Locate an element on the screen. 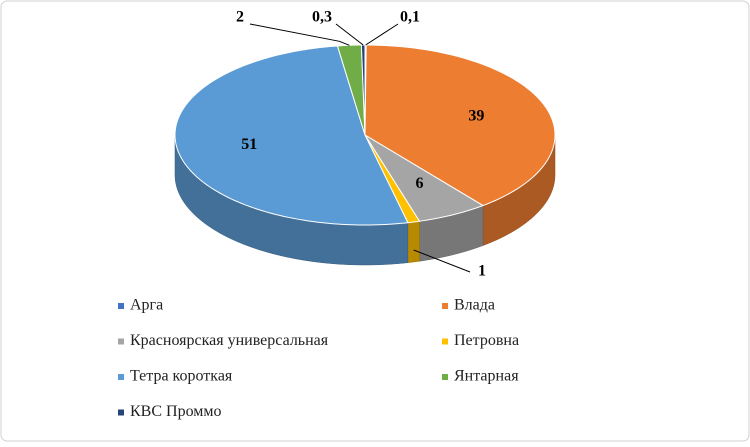 This screenshot has width=750, height=447. legend-label: Янтарная is located at coordinates (486, 376).